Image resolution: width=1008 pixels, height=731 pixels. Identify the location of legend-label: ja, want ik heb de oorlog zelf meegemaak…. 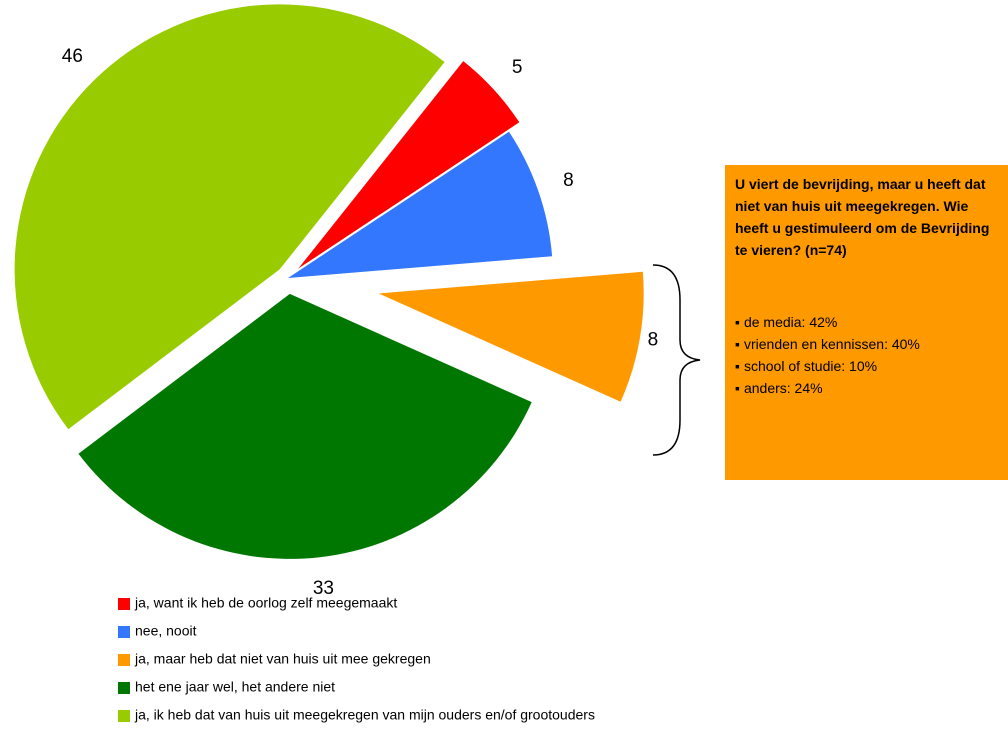
(265, 603).